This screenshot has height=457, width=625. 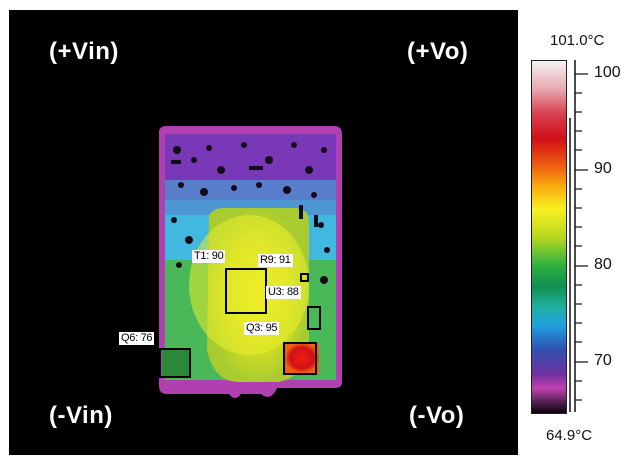 What do you see at coordinates (137, 338) in the screenshot?
I see `q6-marker-label: Q6: 76` at bounding box center [137, 338].